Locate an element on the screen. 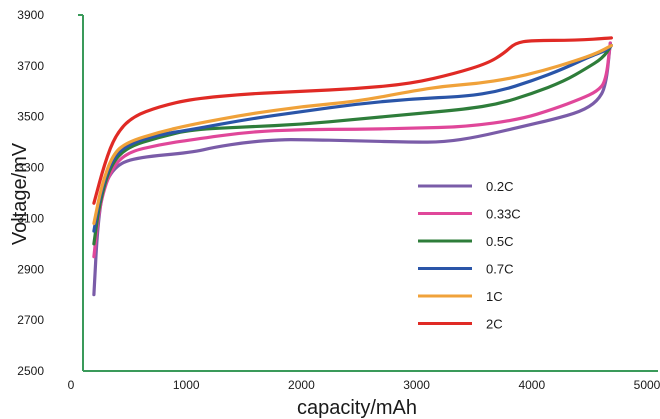 This screenshot has width=660, height=419. y-tick-label: 3500 is located at coordinates (30, 117).